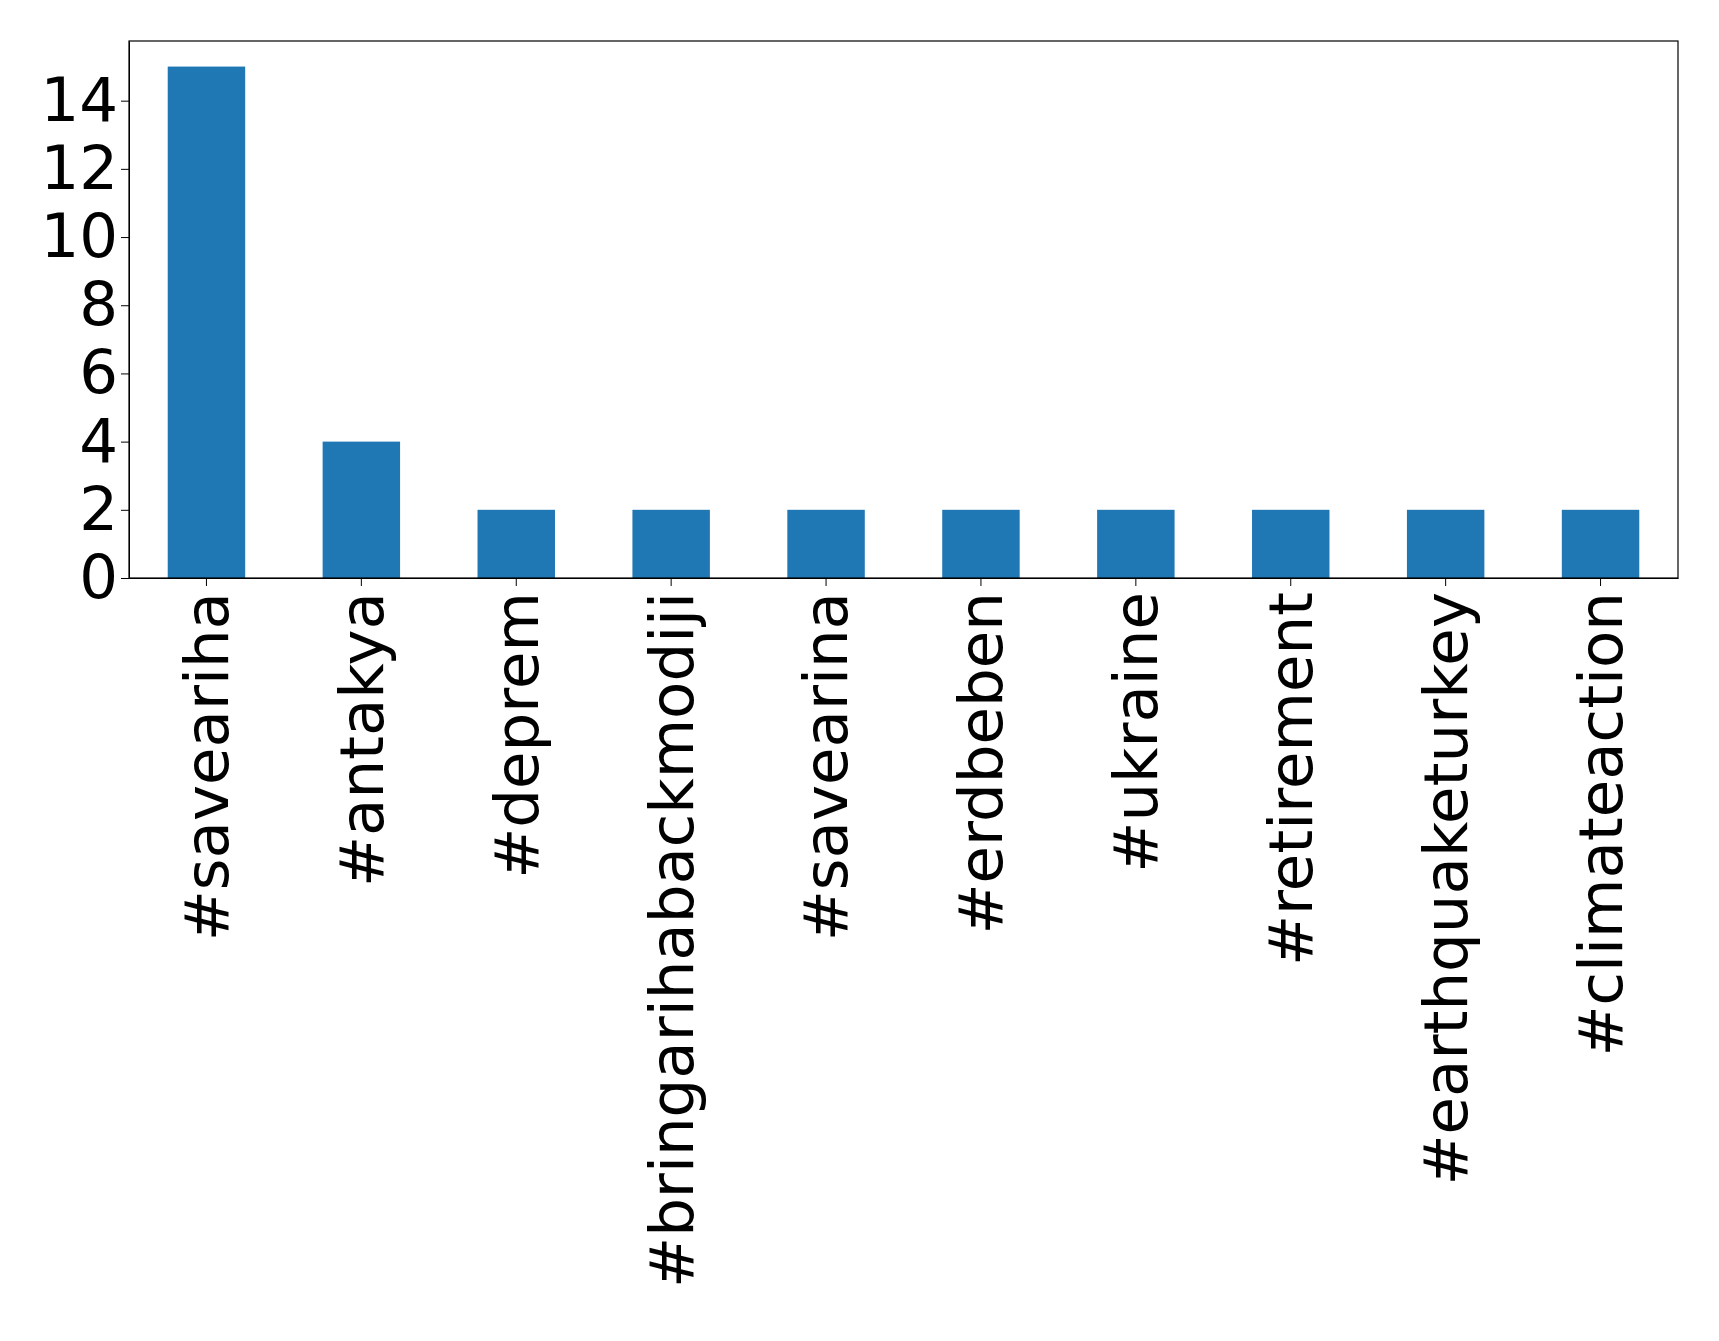 The image size is (1719, 1341). I want to click on x-tick-label: #retirement, so click(1291, 779).